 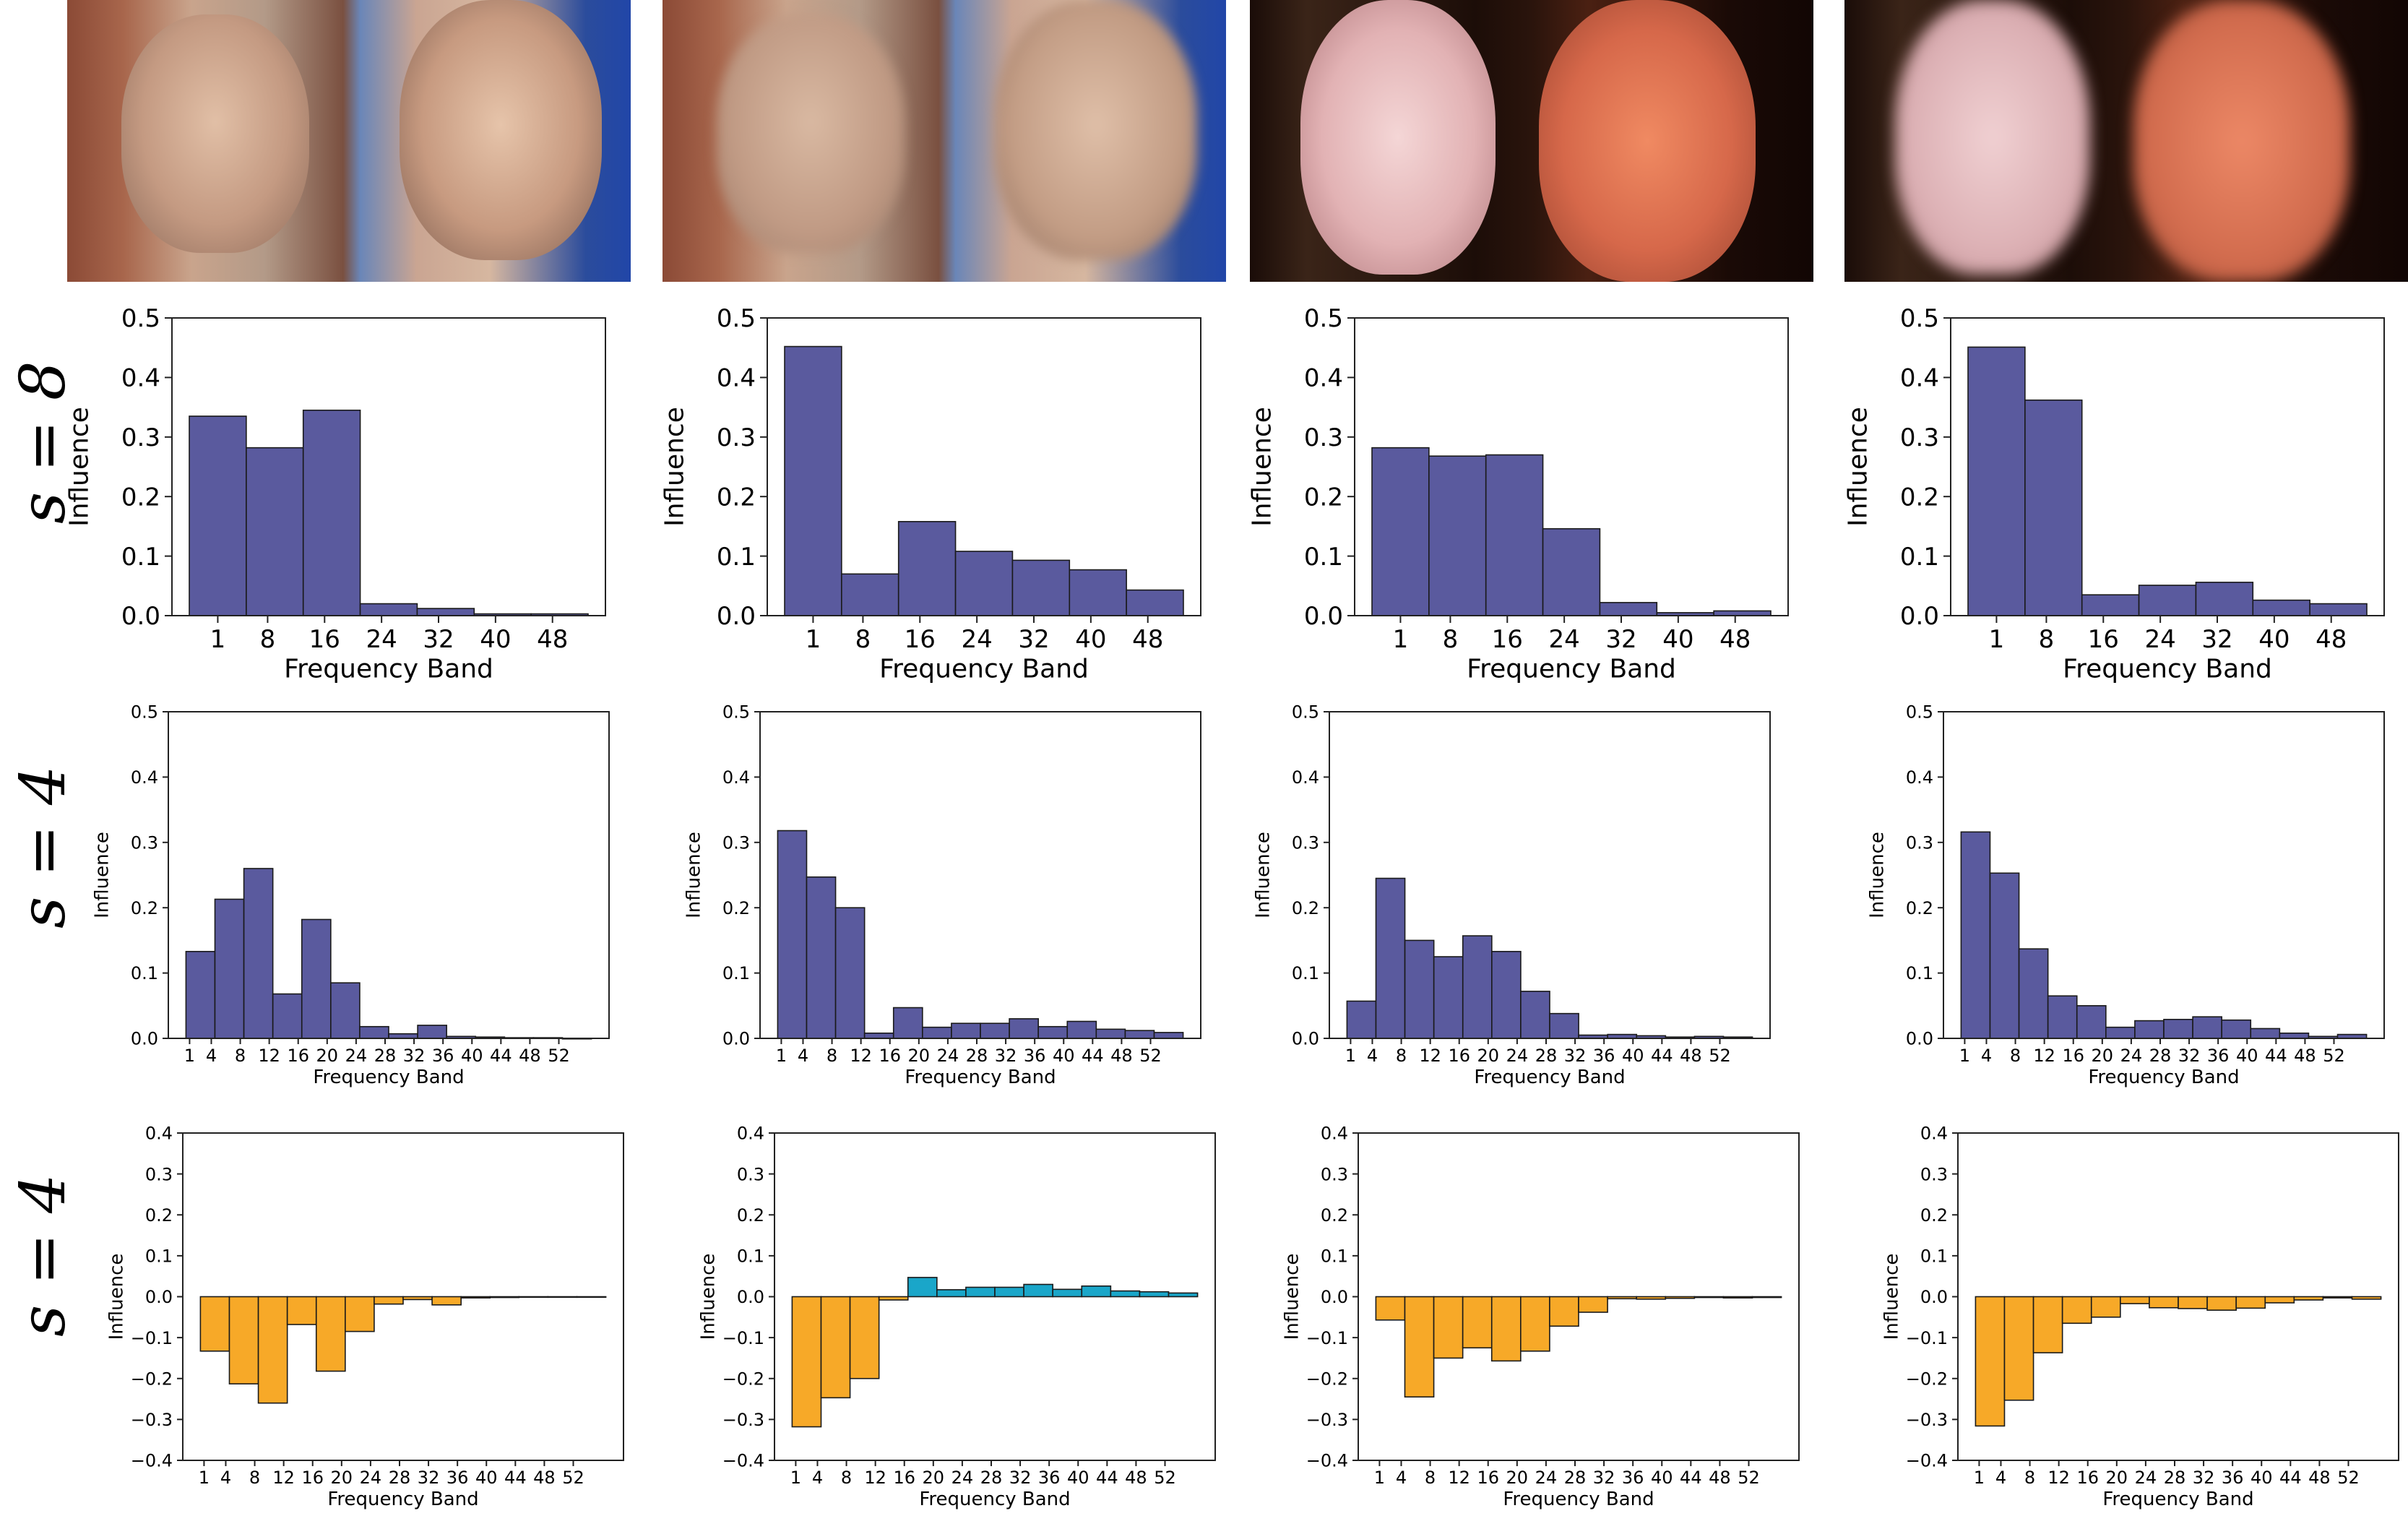 What do you see at coordinates (2189, 1056) in the screenshot?
I see `xtick-r2c4-8: 32` at bounding box center [2189, 1056].